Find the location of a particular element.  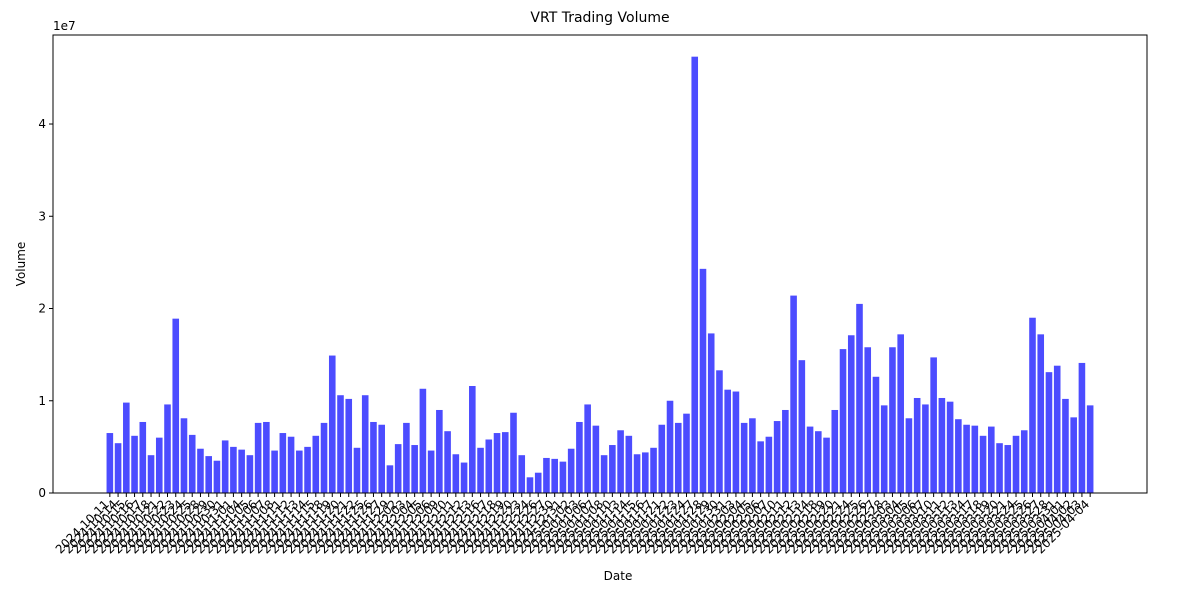

chart-title: VRT Trading Volume is located at coordinates (599, 18).